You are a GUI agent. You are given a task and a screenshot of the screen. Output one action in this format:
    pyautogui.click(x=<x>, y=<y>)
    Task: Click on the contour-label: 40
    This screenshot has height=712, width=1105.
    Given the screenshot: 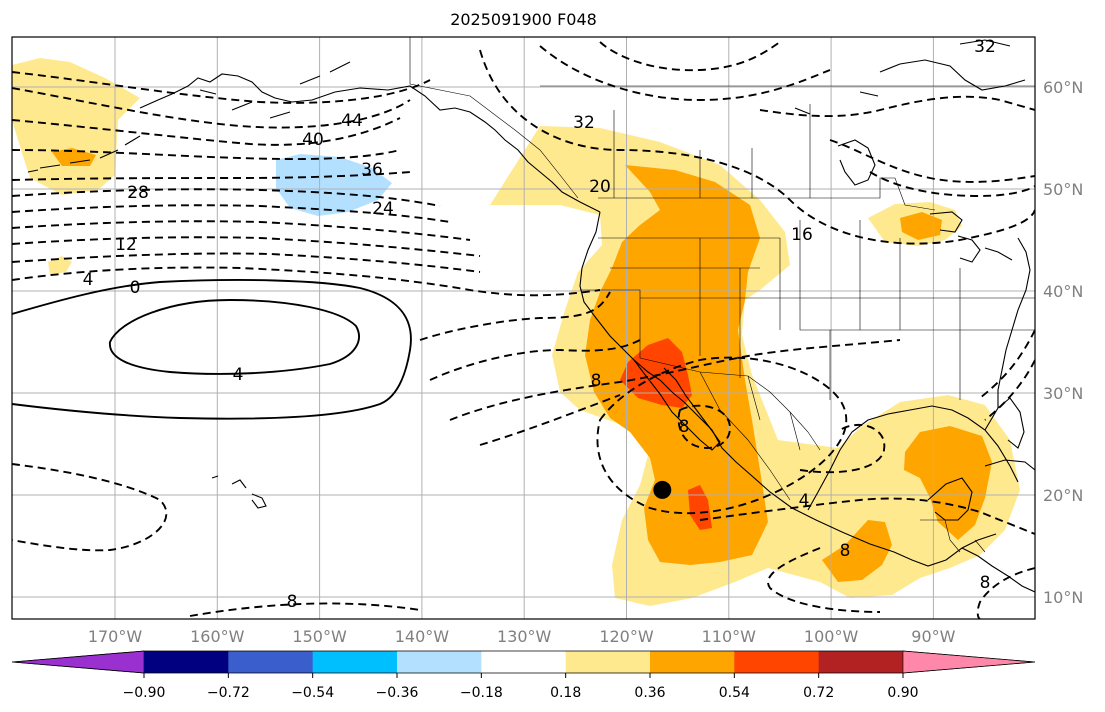 What is the action you would take?
    pyautogui.click(x=313, y=140)
    